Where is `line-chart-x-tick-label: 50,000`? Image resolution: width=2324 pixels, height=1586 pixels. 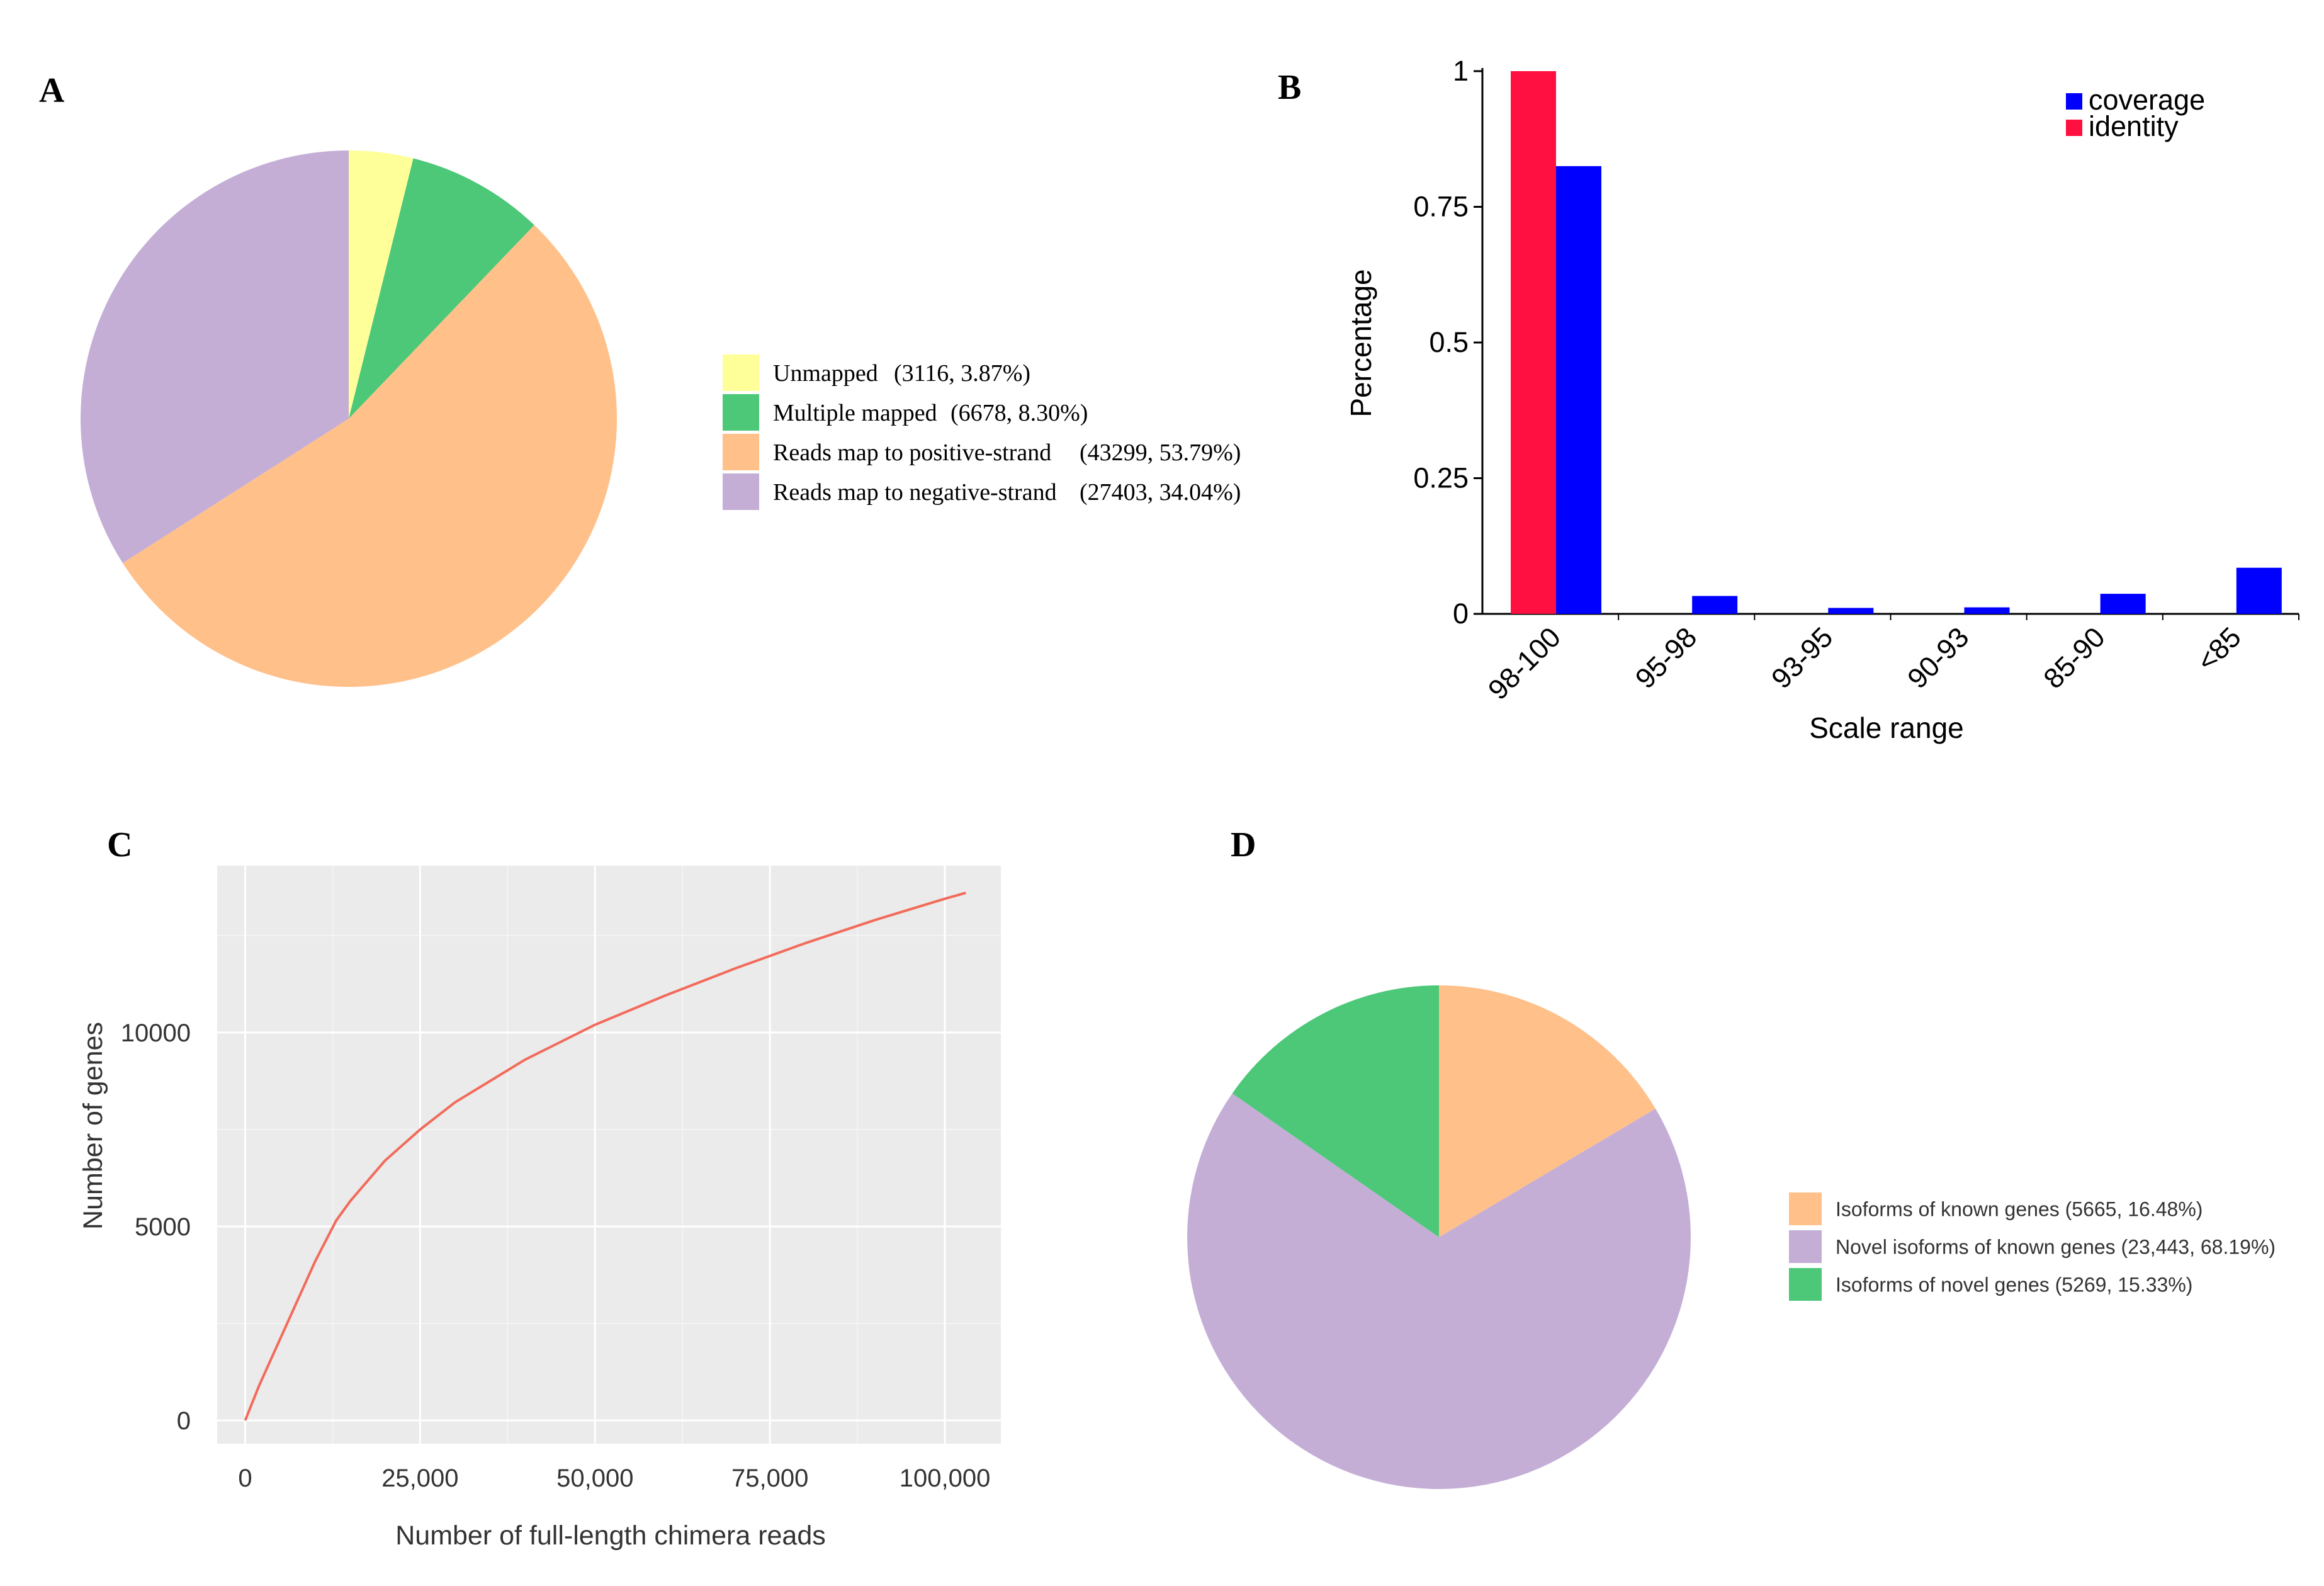
line-chart-x-tick-label: 50,000 is located at coordinates (594, 1478).